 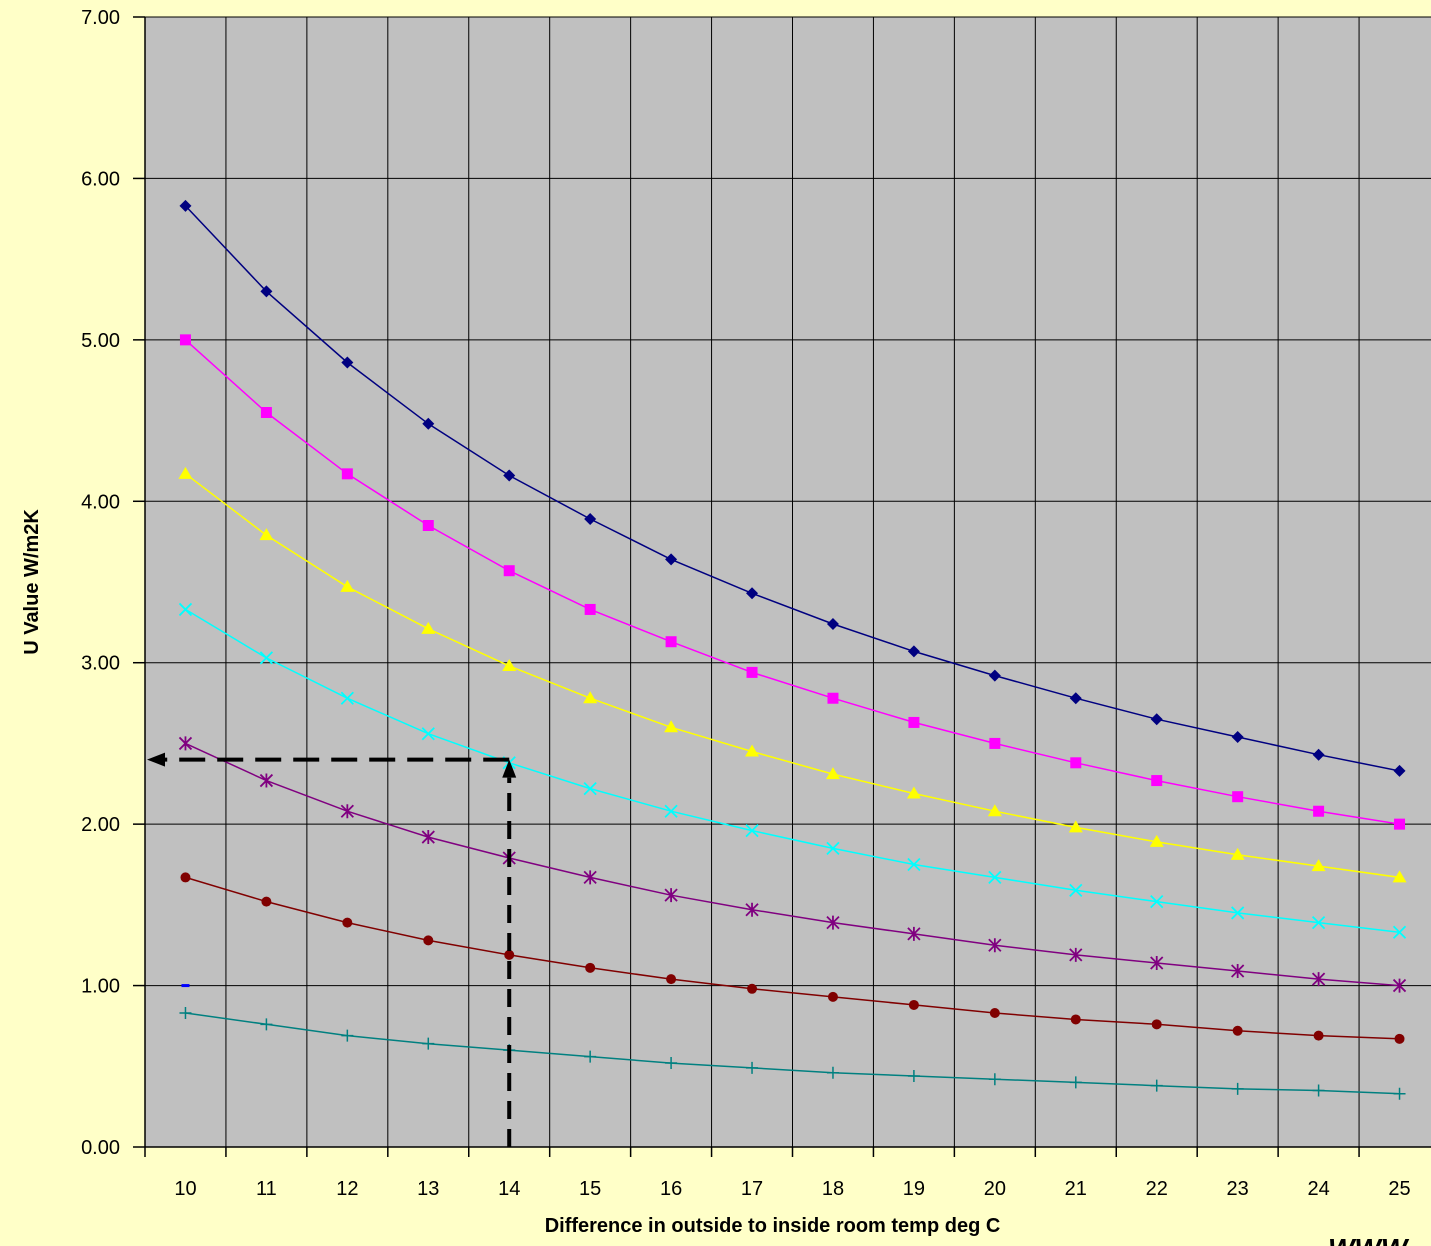 What do you see at coordinates (1399, 1189) in the screenshot?
I see `x-tick-label: 25` at bounding box center [1399, 1189].